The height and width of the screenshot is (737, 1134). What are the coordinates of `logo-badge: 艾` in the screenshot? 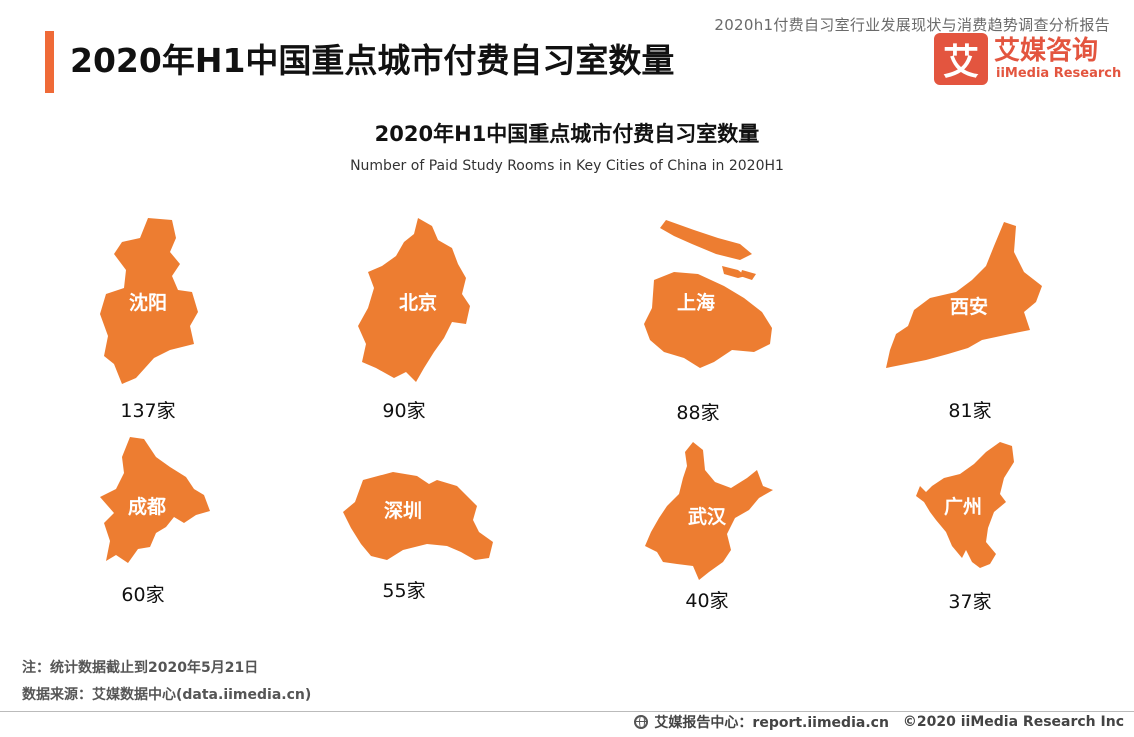 It's located at (961, 59).